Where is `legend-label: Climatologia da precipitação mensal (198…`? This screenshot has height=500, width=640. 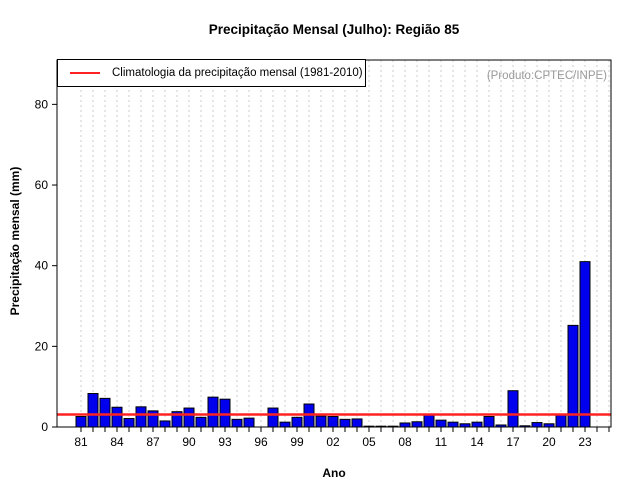
legend-label: Climatologia da precipitação mensal (198… is located at coordinates (237, 73).